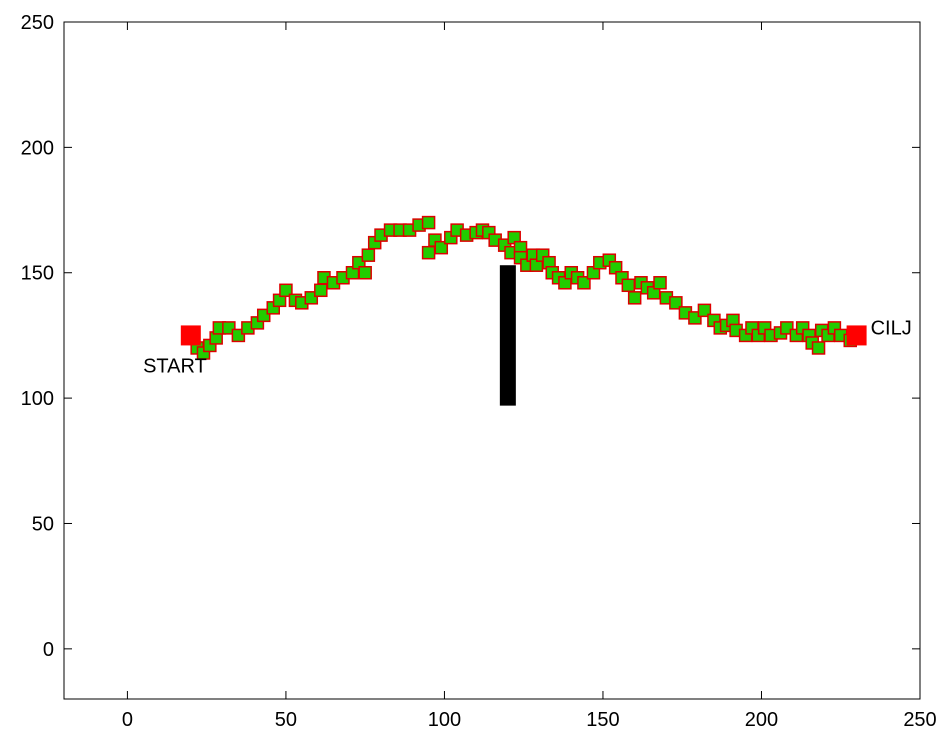 This screenshot has height=740, width=946. What do you see at coordinates (524, 287) in the screenshot?
I see `path-layer` at bounding box center [524, 287].